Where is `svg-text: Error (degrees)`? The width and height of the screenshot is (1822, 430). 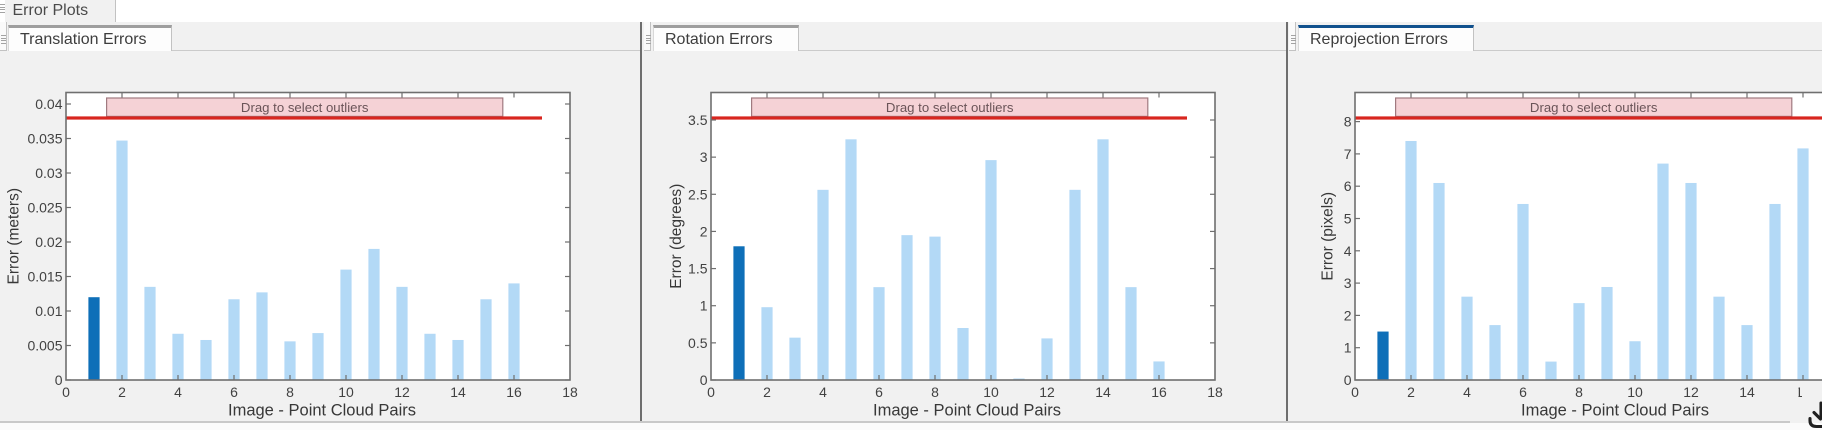
svg-text: Error (degrees) is located at coordinates (676, 236).